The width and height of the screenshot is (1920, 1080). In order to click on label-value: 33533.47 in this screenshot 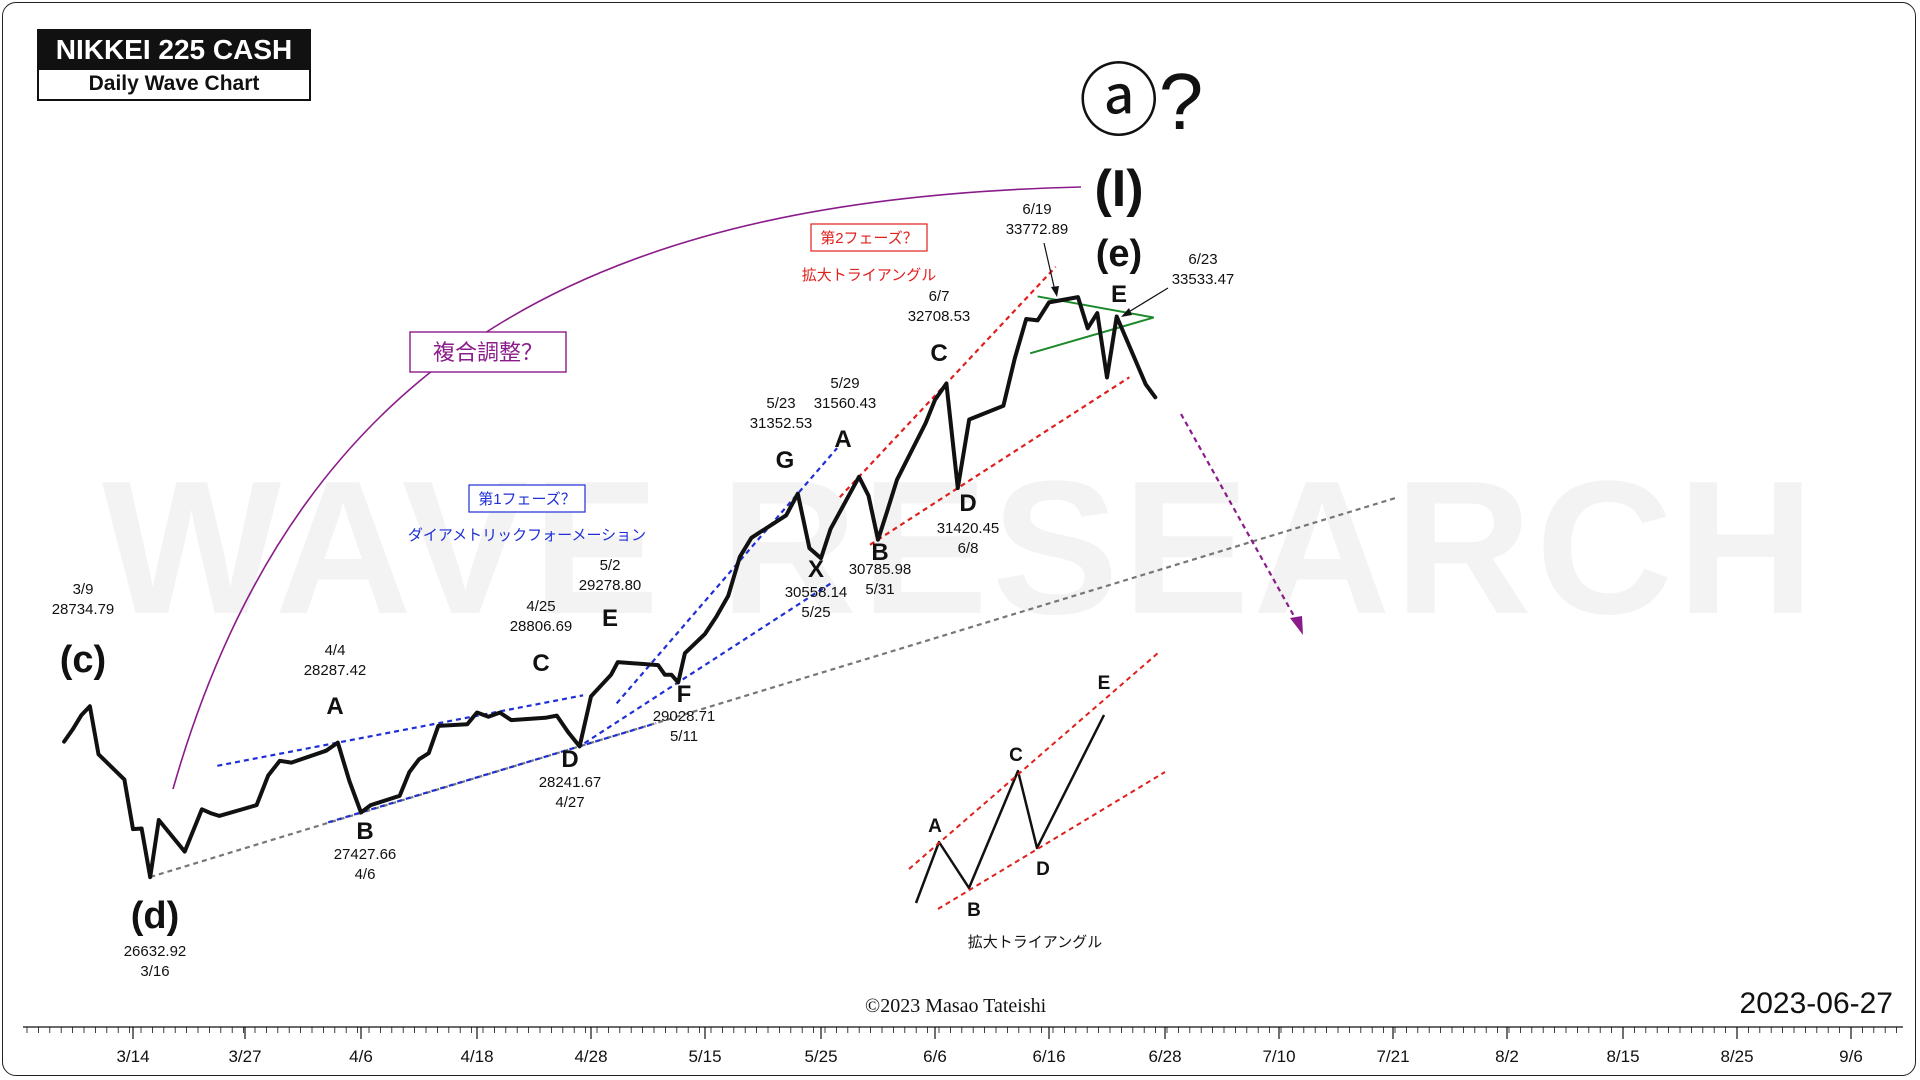, I will do `click(1203, 279)`.